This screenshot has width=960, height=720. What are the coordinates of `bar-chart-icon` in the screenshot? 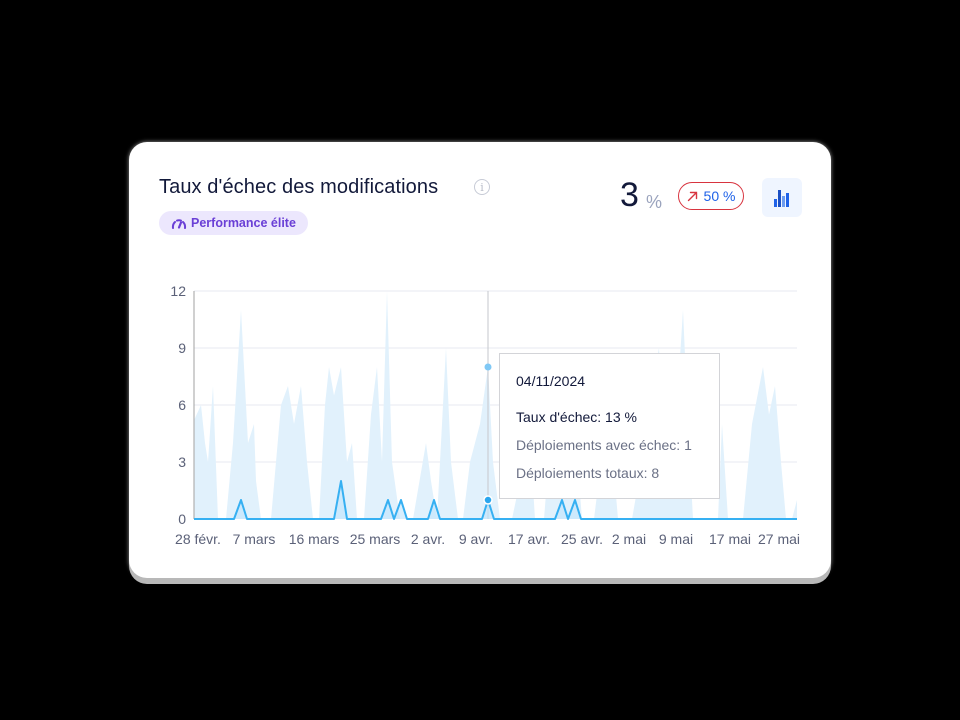 It's located at (781, 198).